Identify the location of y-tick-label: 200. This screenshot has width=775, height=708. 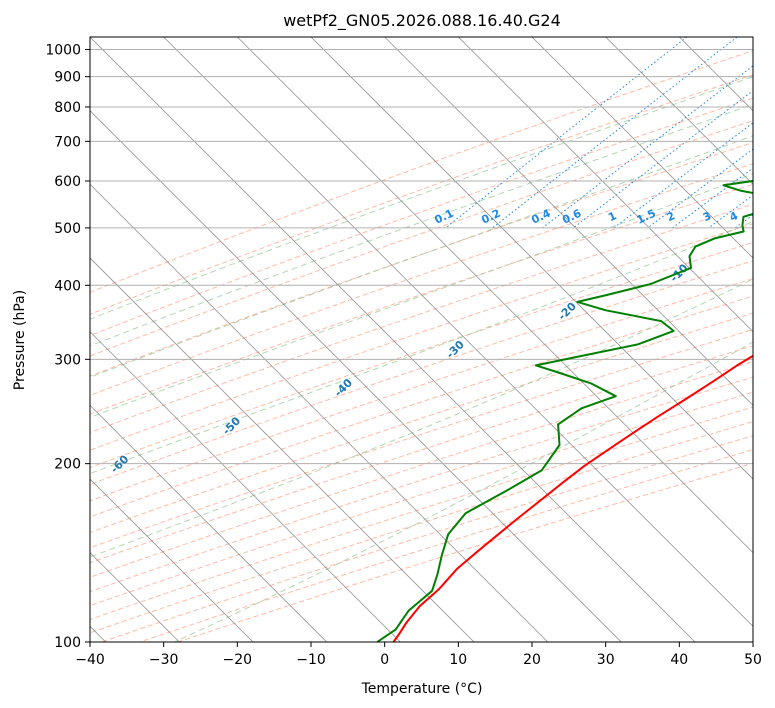
(67, 465).